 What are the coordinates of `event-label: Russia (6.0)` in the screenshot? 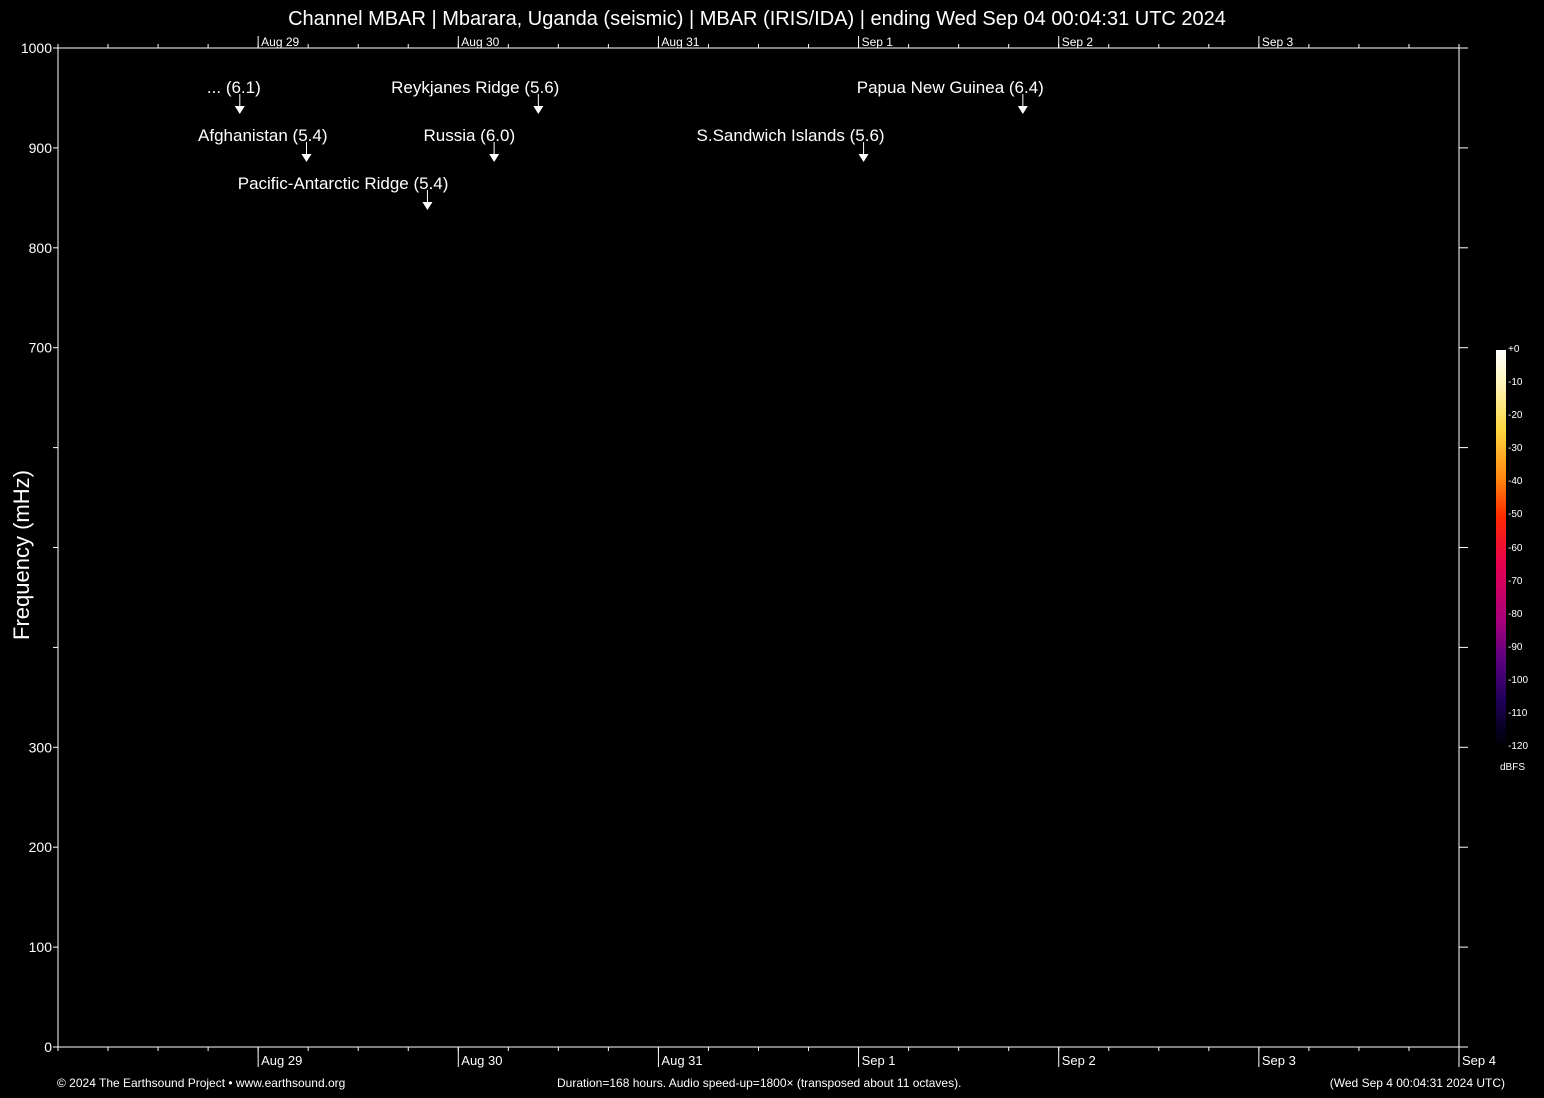 It's located at (470, 135).